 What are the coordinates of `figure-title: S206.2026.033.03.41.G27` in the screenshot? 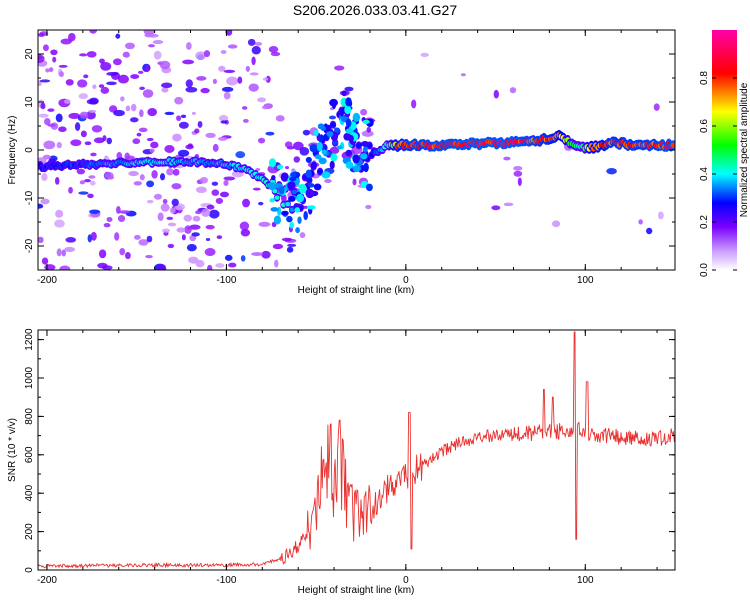 It's located at (375, 10).